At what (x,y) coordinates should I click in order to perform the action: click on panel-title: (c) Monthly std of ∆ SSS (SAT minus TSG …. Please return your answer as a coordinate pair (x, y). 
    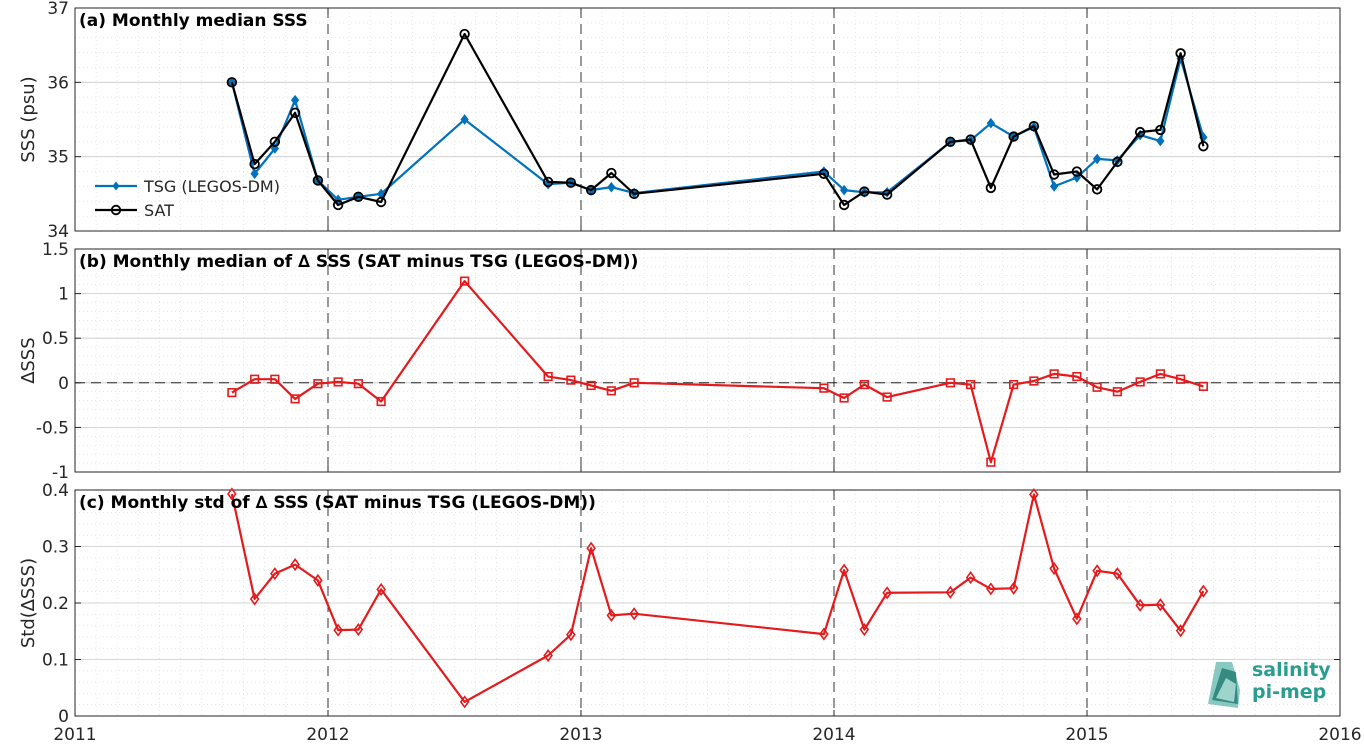
    Looking at the image, I should click on (337, 503).